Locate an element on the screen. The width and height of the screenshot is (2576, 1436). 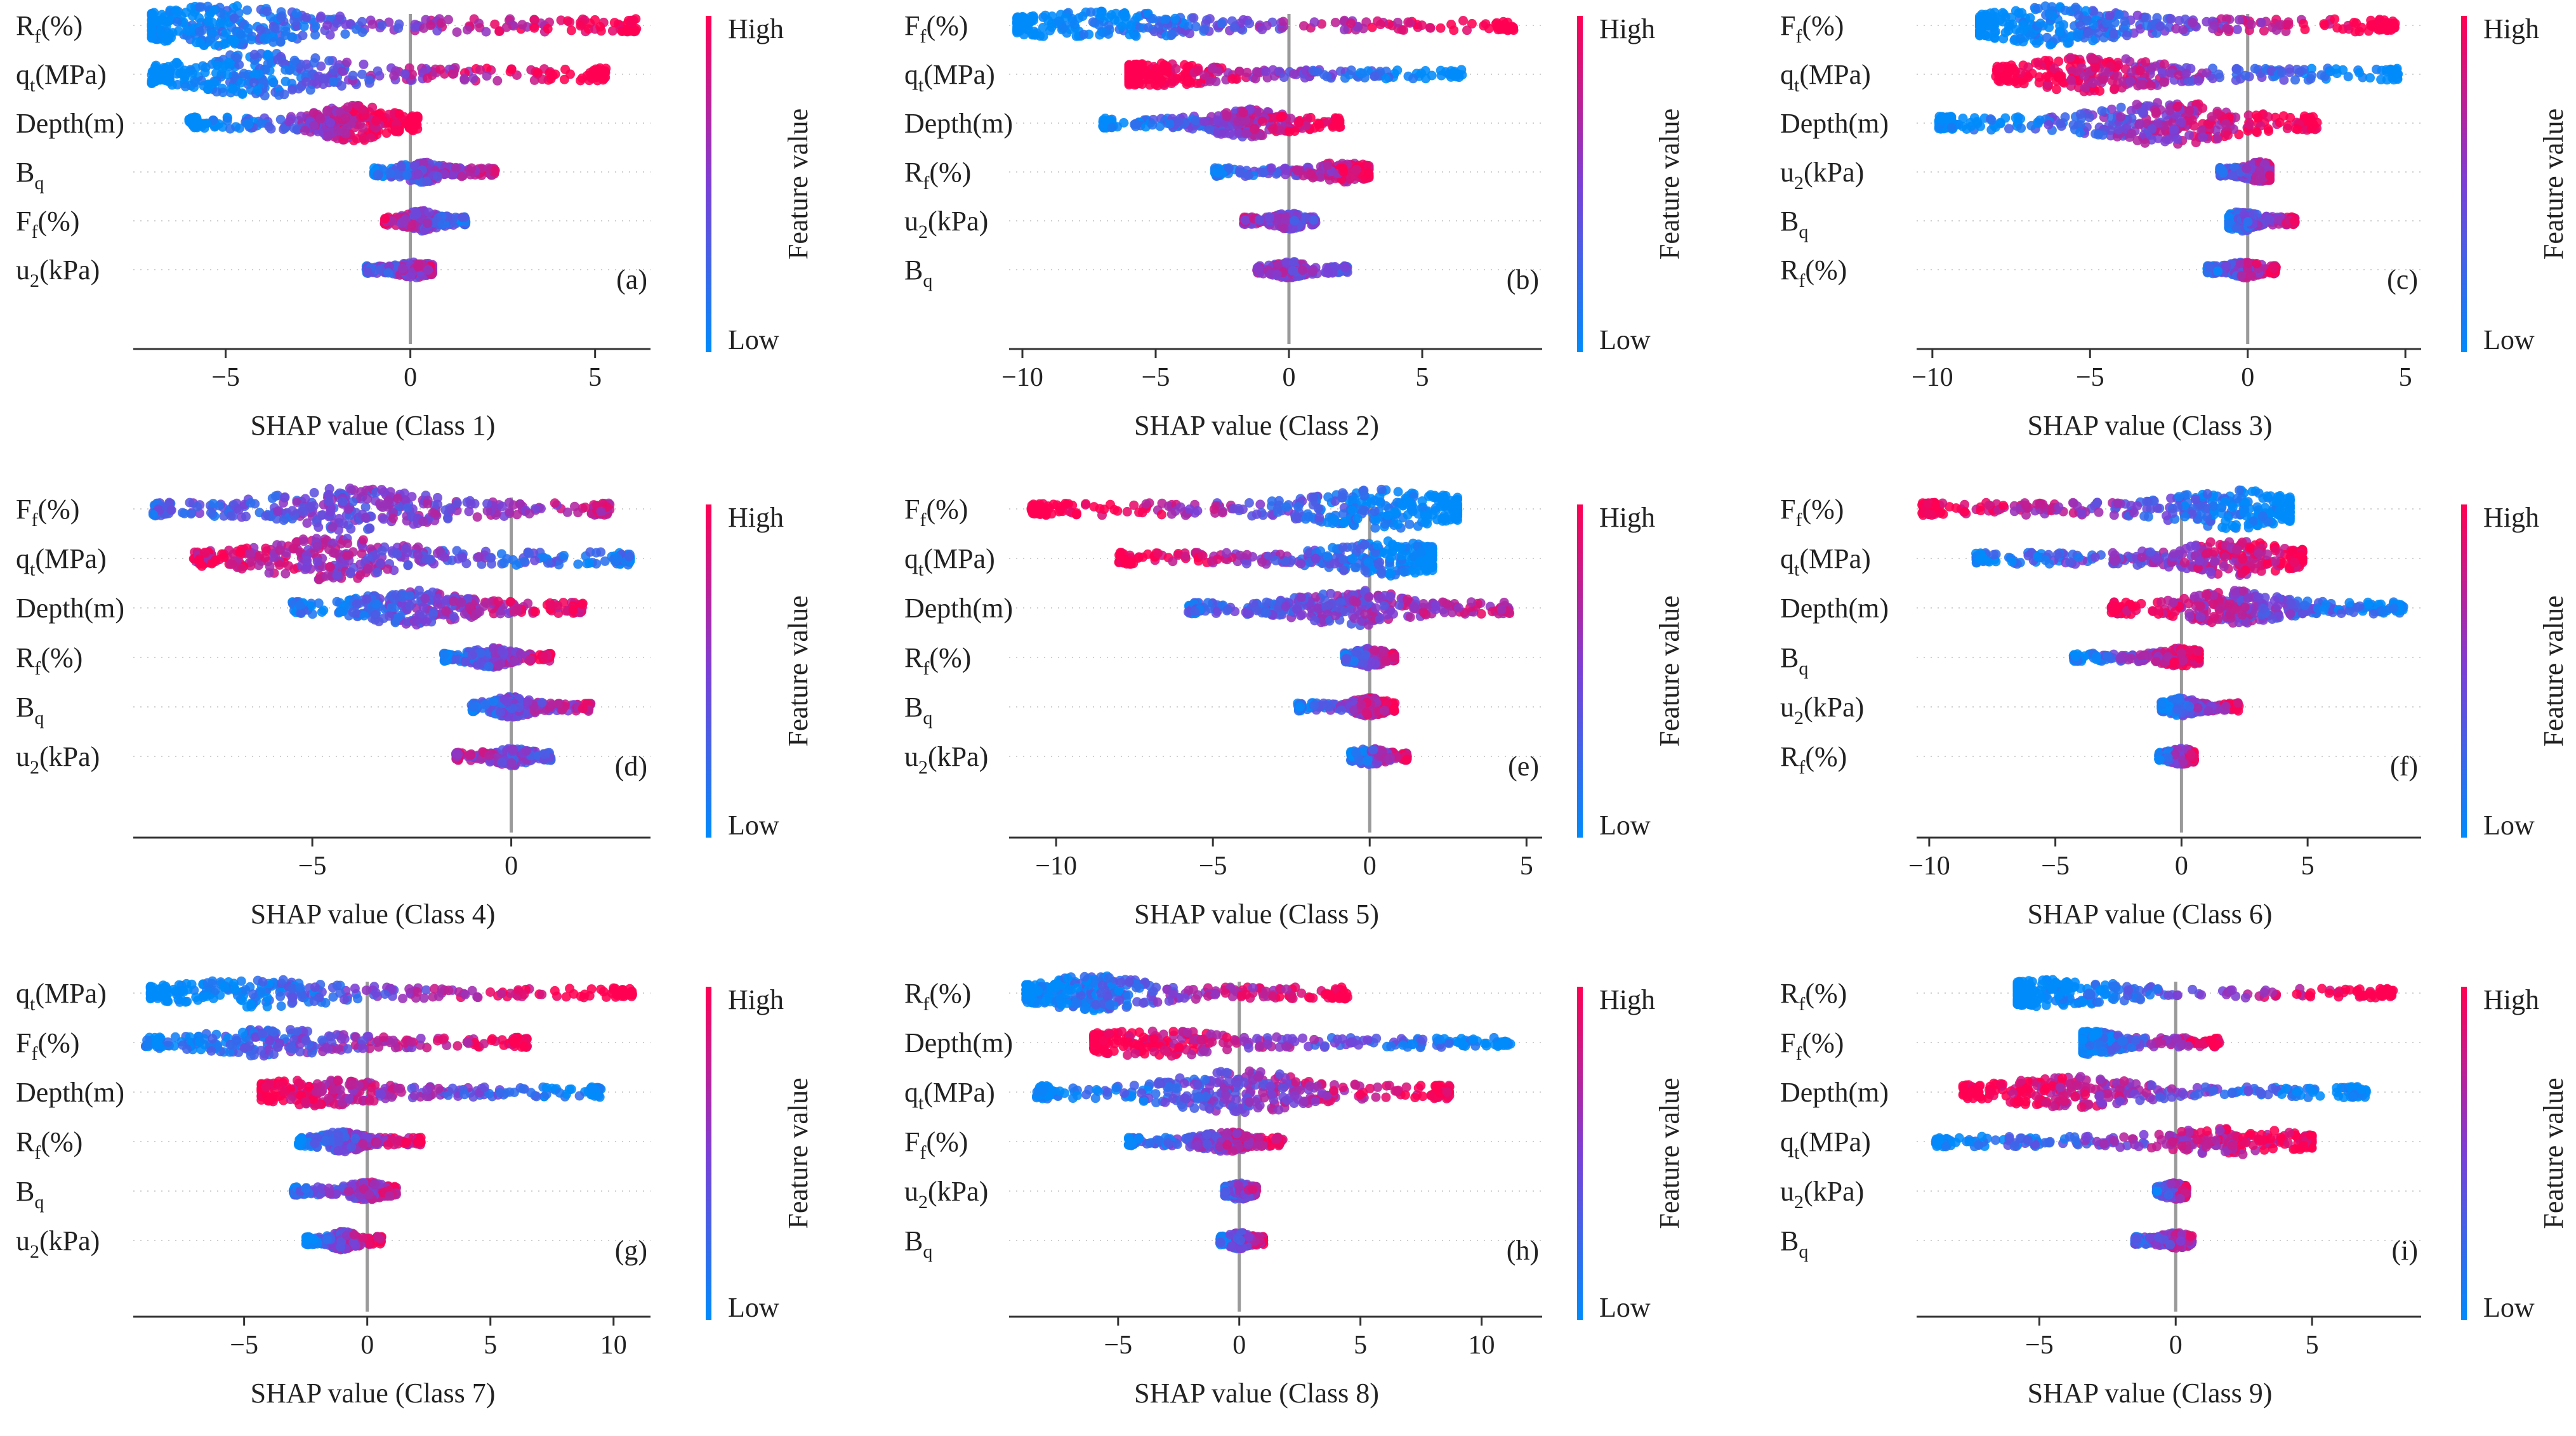
feature-label-tail: (%) is located at coordinates (62, 25).